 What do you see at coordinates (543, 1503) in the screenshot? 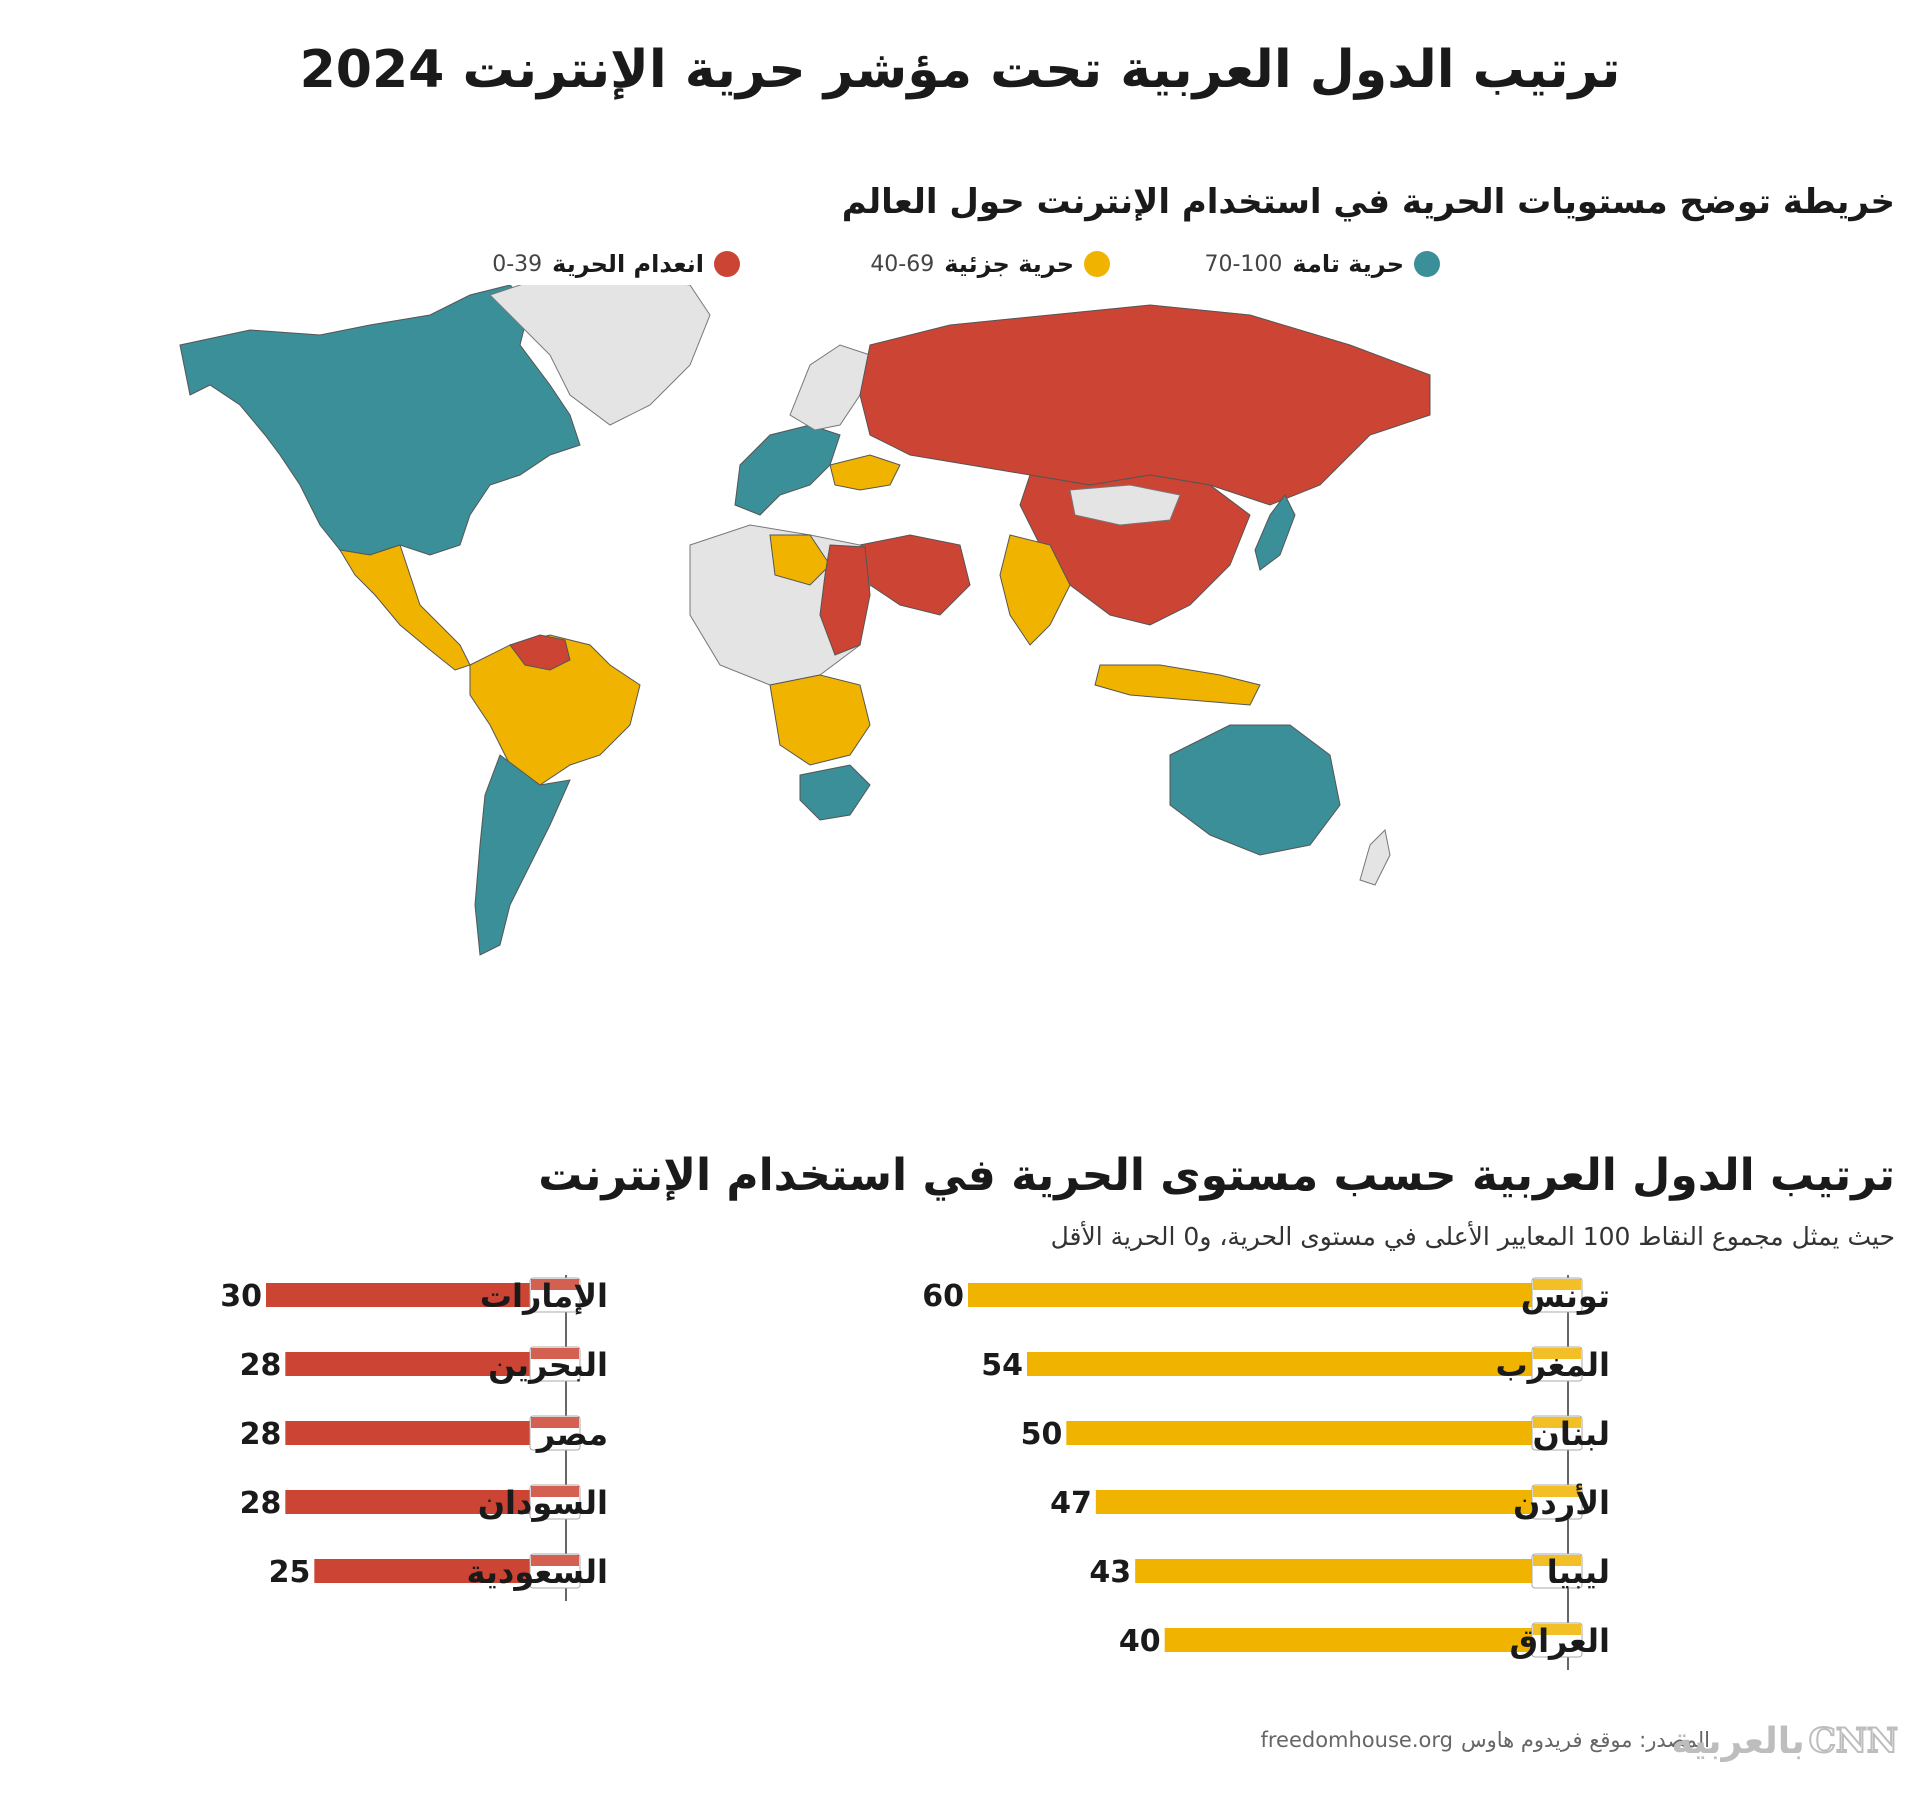
I see `country-name-1-3: السودان` at bounding box center [543, 1503].